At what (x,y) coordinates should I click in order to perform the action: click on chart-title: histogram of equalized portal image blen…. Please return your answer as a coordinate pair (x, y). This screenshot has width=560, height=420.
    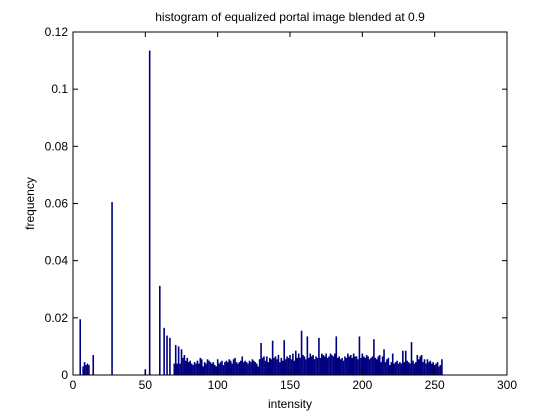
    Looking at the image, I should click on (290, 17).